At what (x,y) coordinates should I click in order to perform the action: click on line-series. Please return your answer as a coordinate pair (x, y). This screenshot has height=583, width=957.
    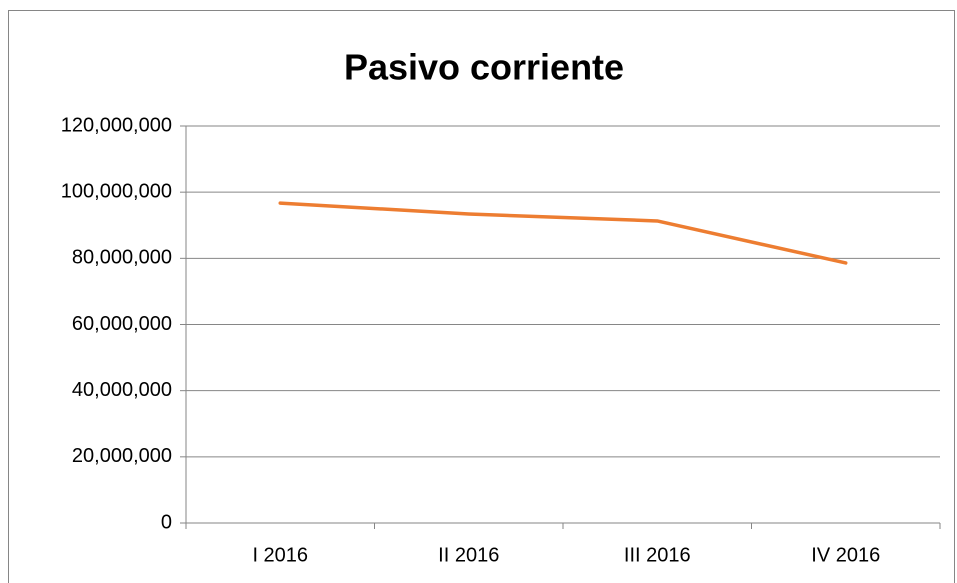
    Looking at the image, I should click on (563, 233).